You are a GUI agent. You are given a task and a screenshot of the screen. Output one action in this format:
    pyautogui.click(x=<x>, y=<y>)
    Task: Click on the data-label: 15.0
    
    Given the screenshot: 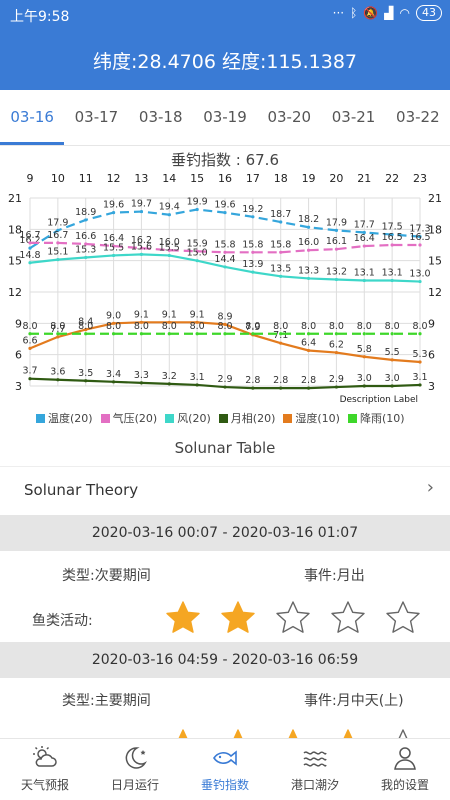 What is the action you would take?
    pyautogui.click(x=197, y=253)
    